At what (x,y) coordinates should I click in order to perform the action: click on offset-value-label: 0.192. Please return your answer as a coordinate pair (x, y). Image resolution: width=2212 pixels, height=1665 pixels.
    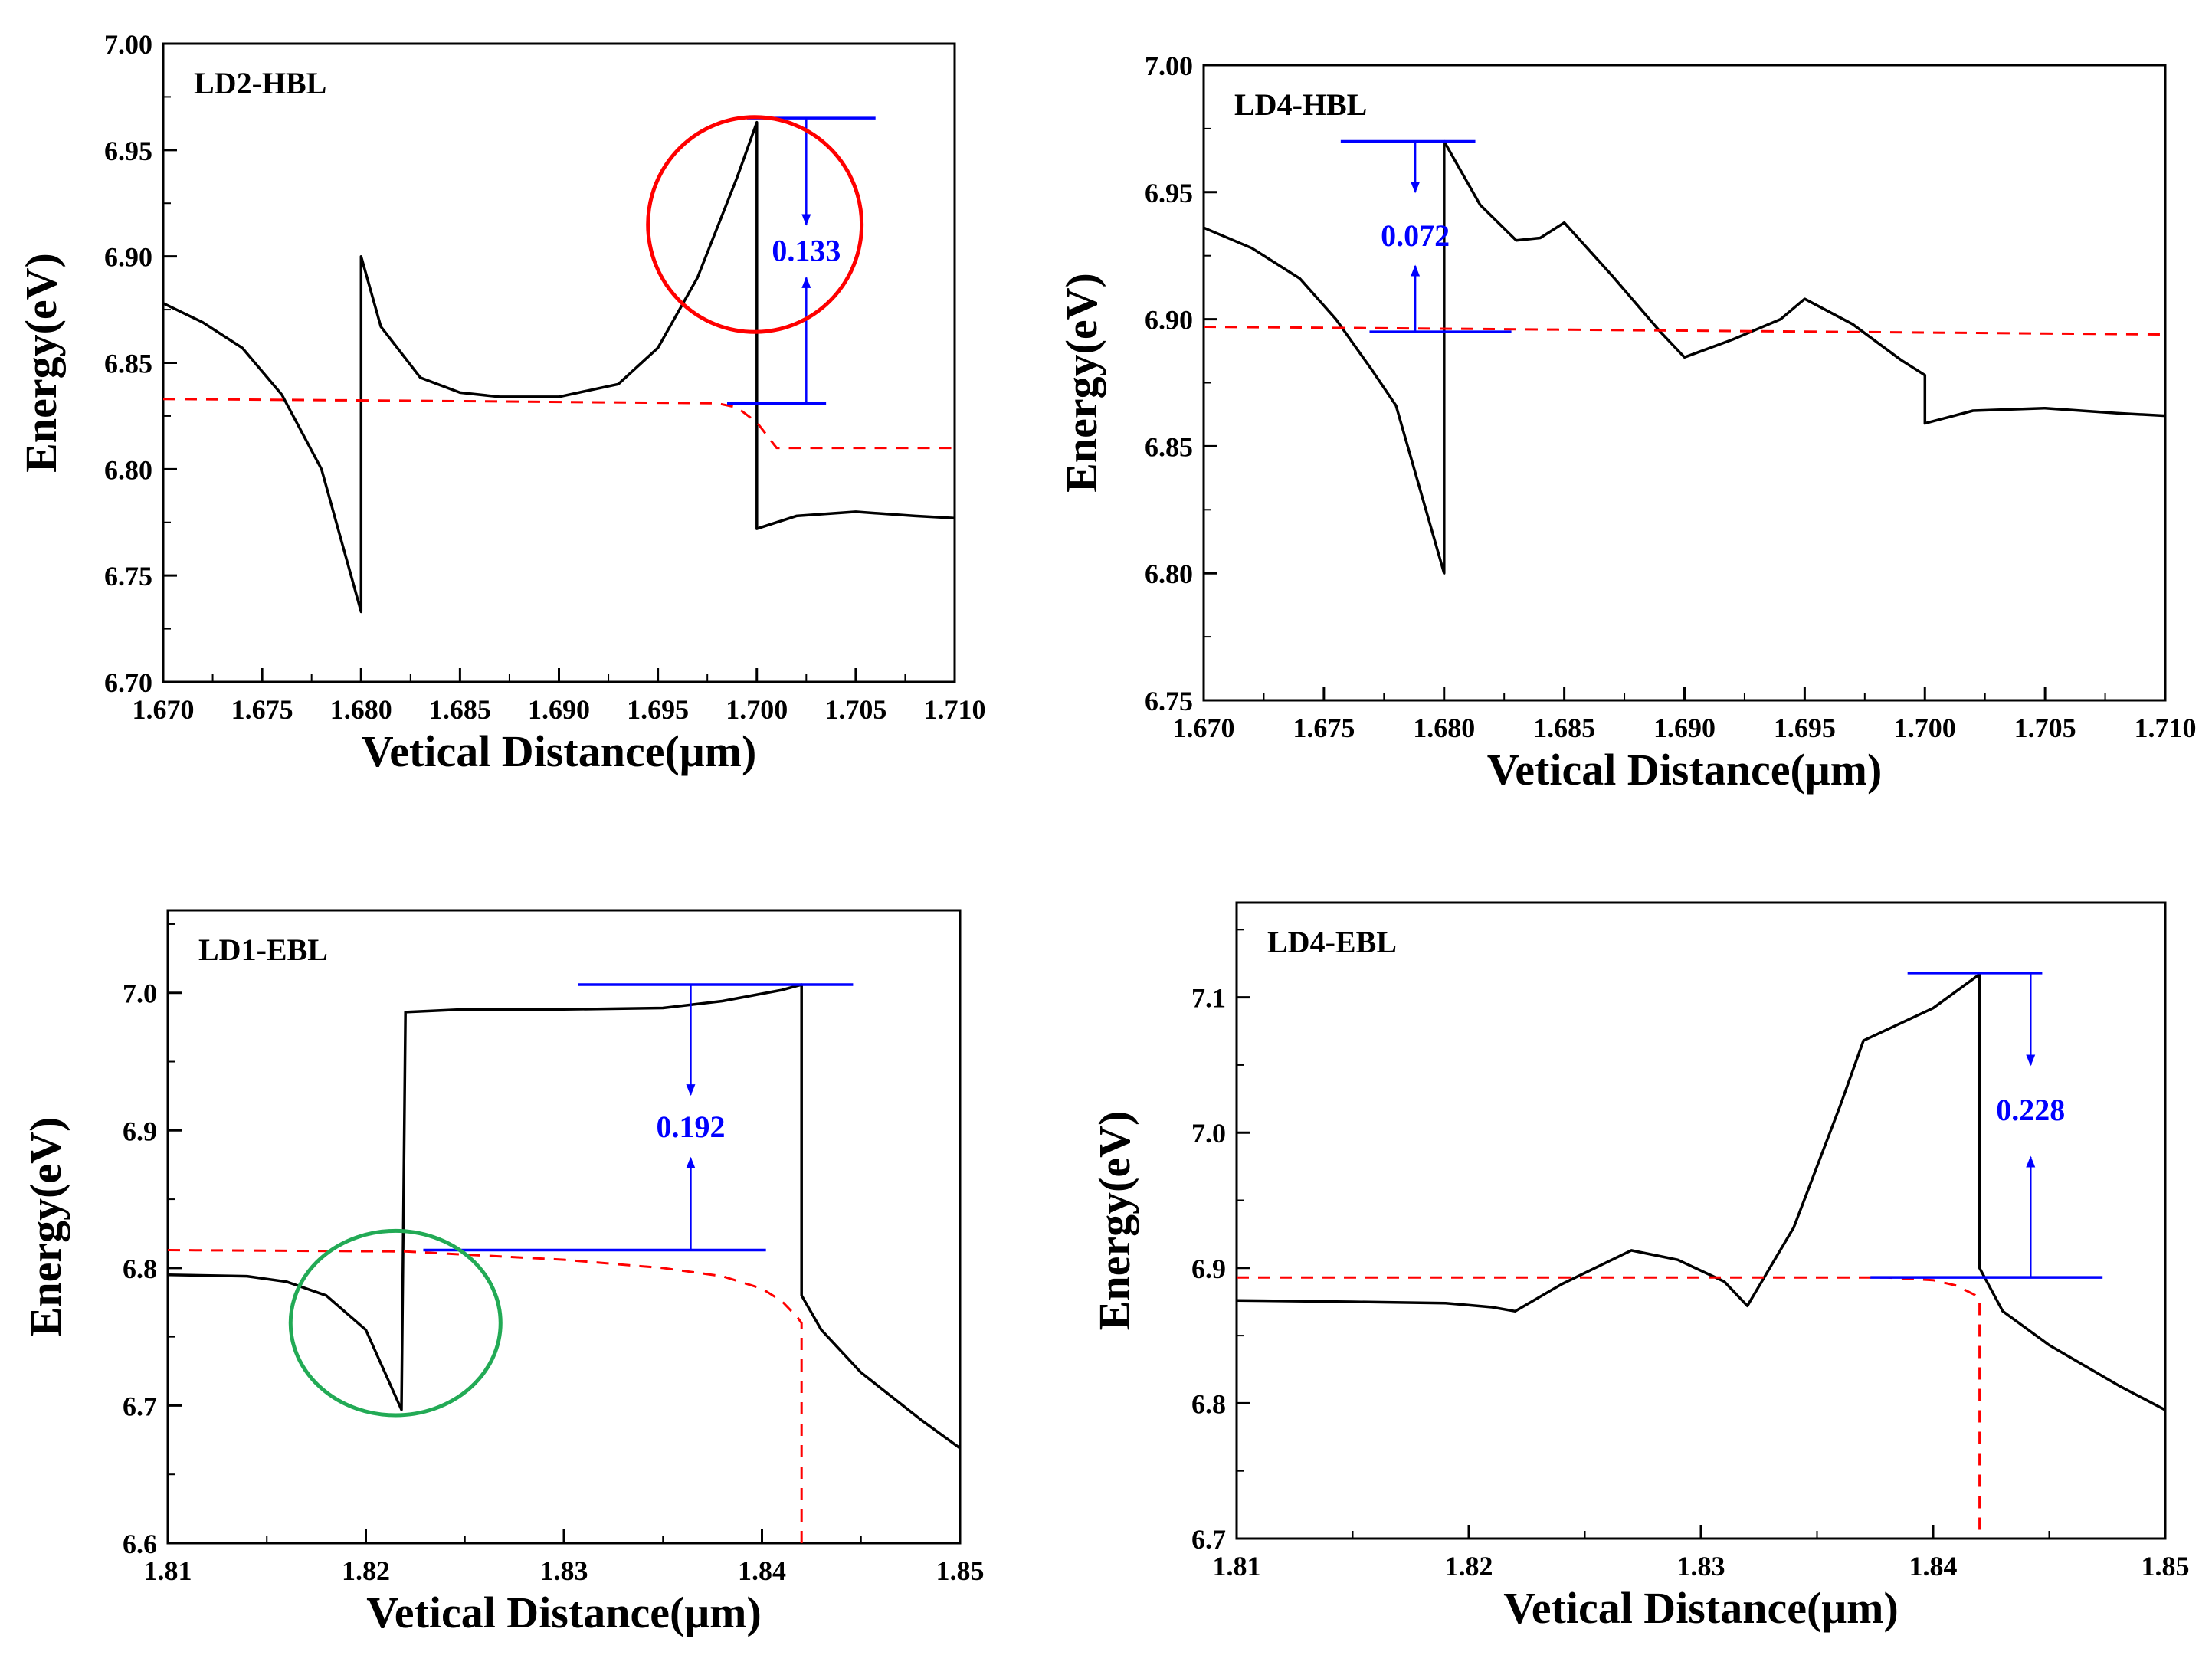
    Looking at the image, I should click on (691, 1126).